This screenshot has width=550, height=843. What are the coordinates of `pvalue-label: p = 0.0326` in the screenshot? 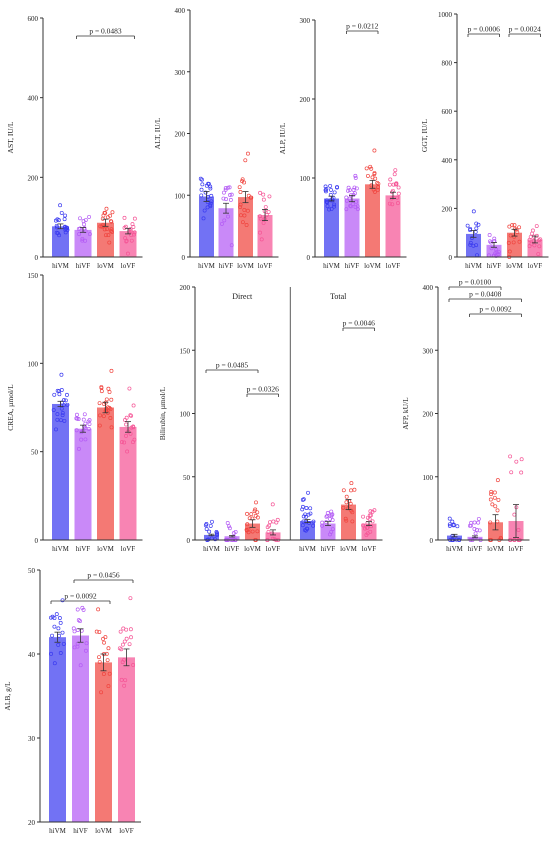 It's located at (263, 389).